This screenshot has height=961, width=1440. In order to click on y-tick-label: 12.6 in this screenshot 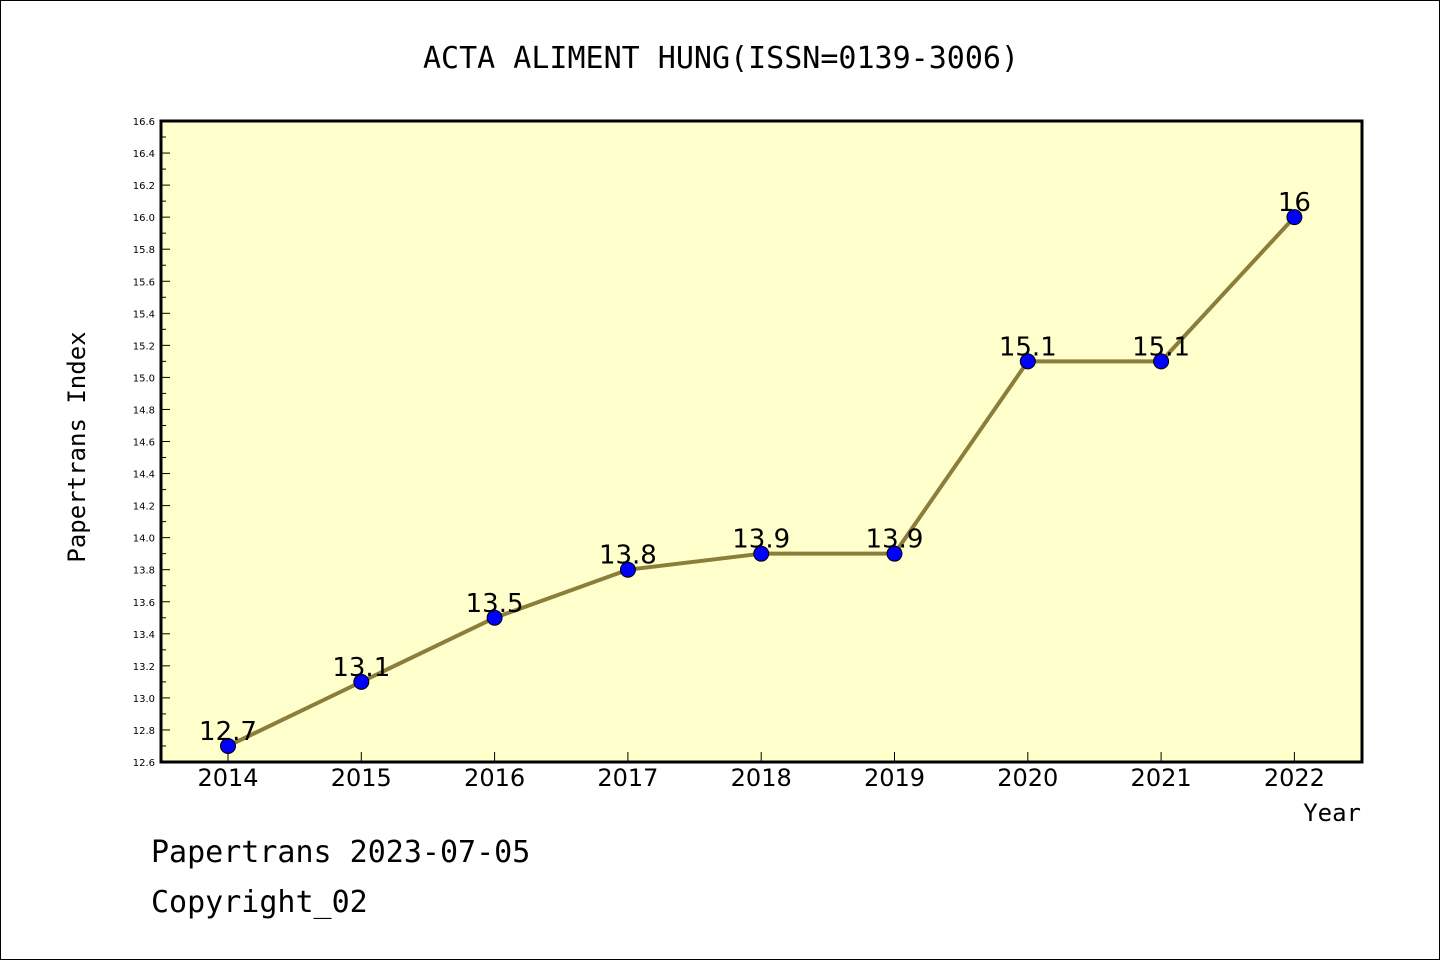, I will do `click(144, 763)`.